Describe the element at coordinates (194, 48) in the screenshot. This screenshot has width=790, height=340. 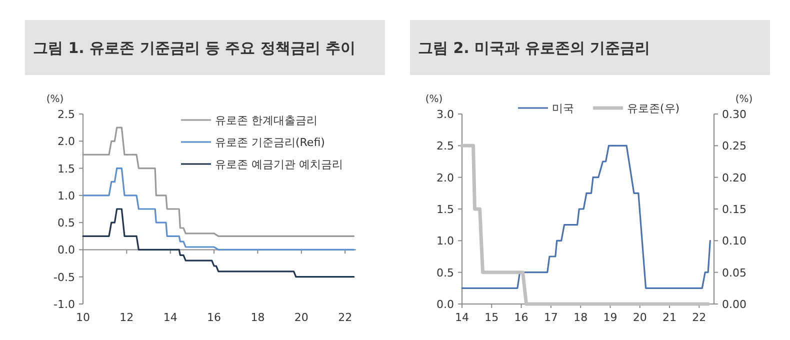
I see `chart-title: 그림 1. 유로존 기준금리 등 주요 정책금리 추이` at that location.